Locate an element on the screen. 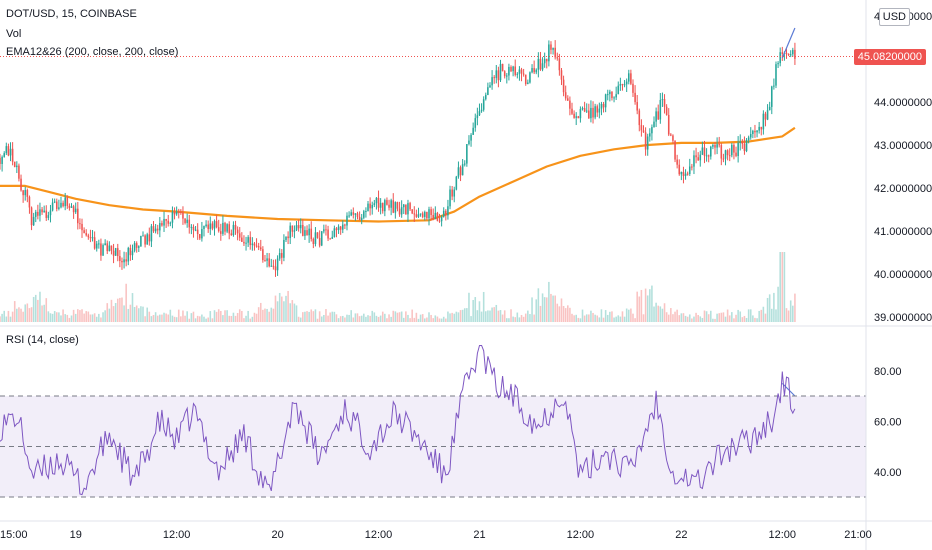  rsi-trendline is located at coordinates (788, 389).